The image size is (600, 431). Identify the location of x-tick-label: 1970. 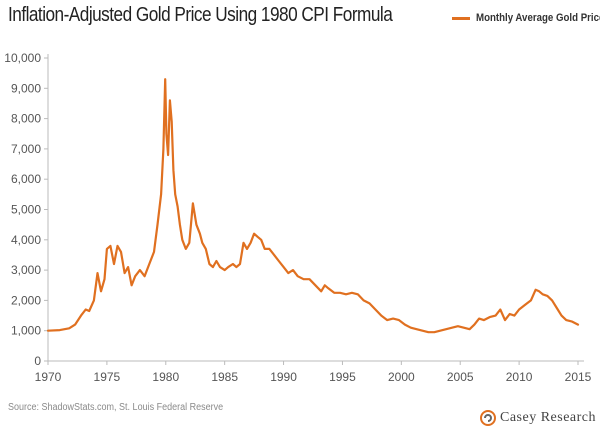
(48, 377).